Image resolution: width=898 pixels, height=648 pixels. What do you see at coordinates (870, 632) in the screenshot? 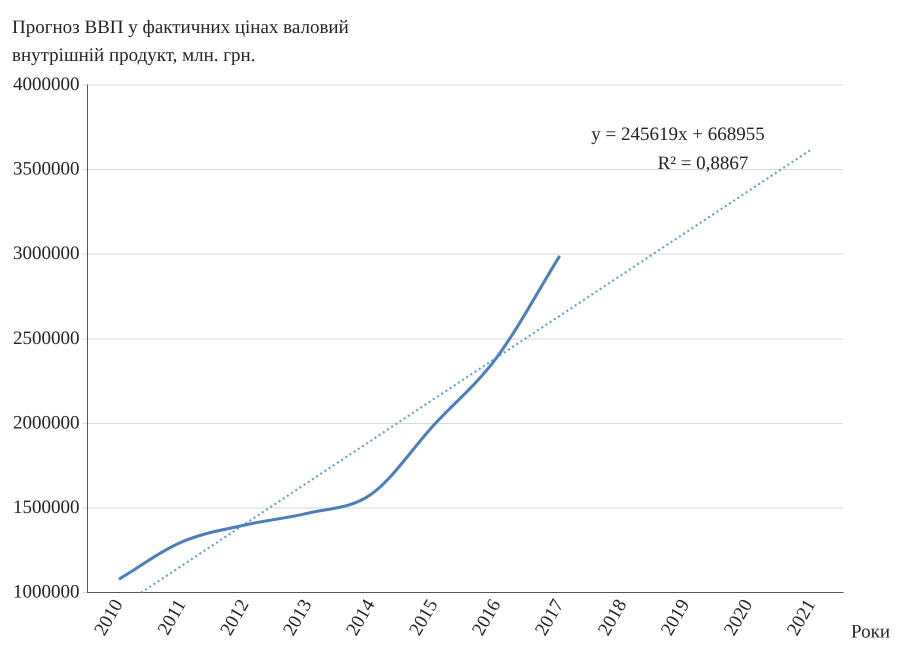
I see `x-axis-title: Роки` at bounding box center [870, 632].